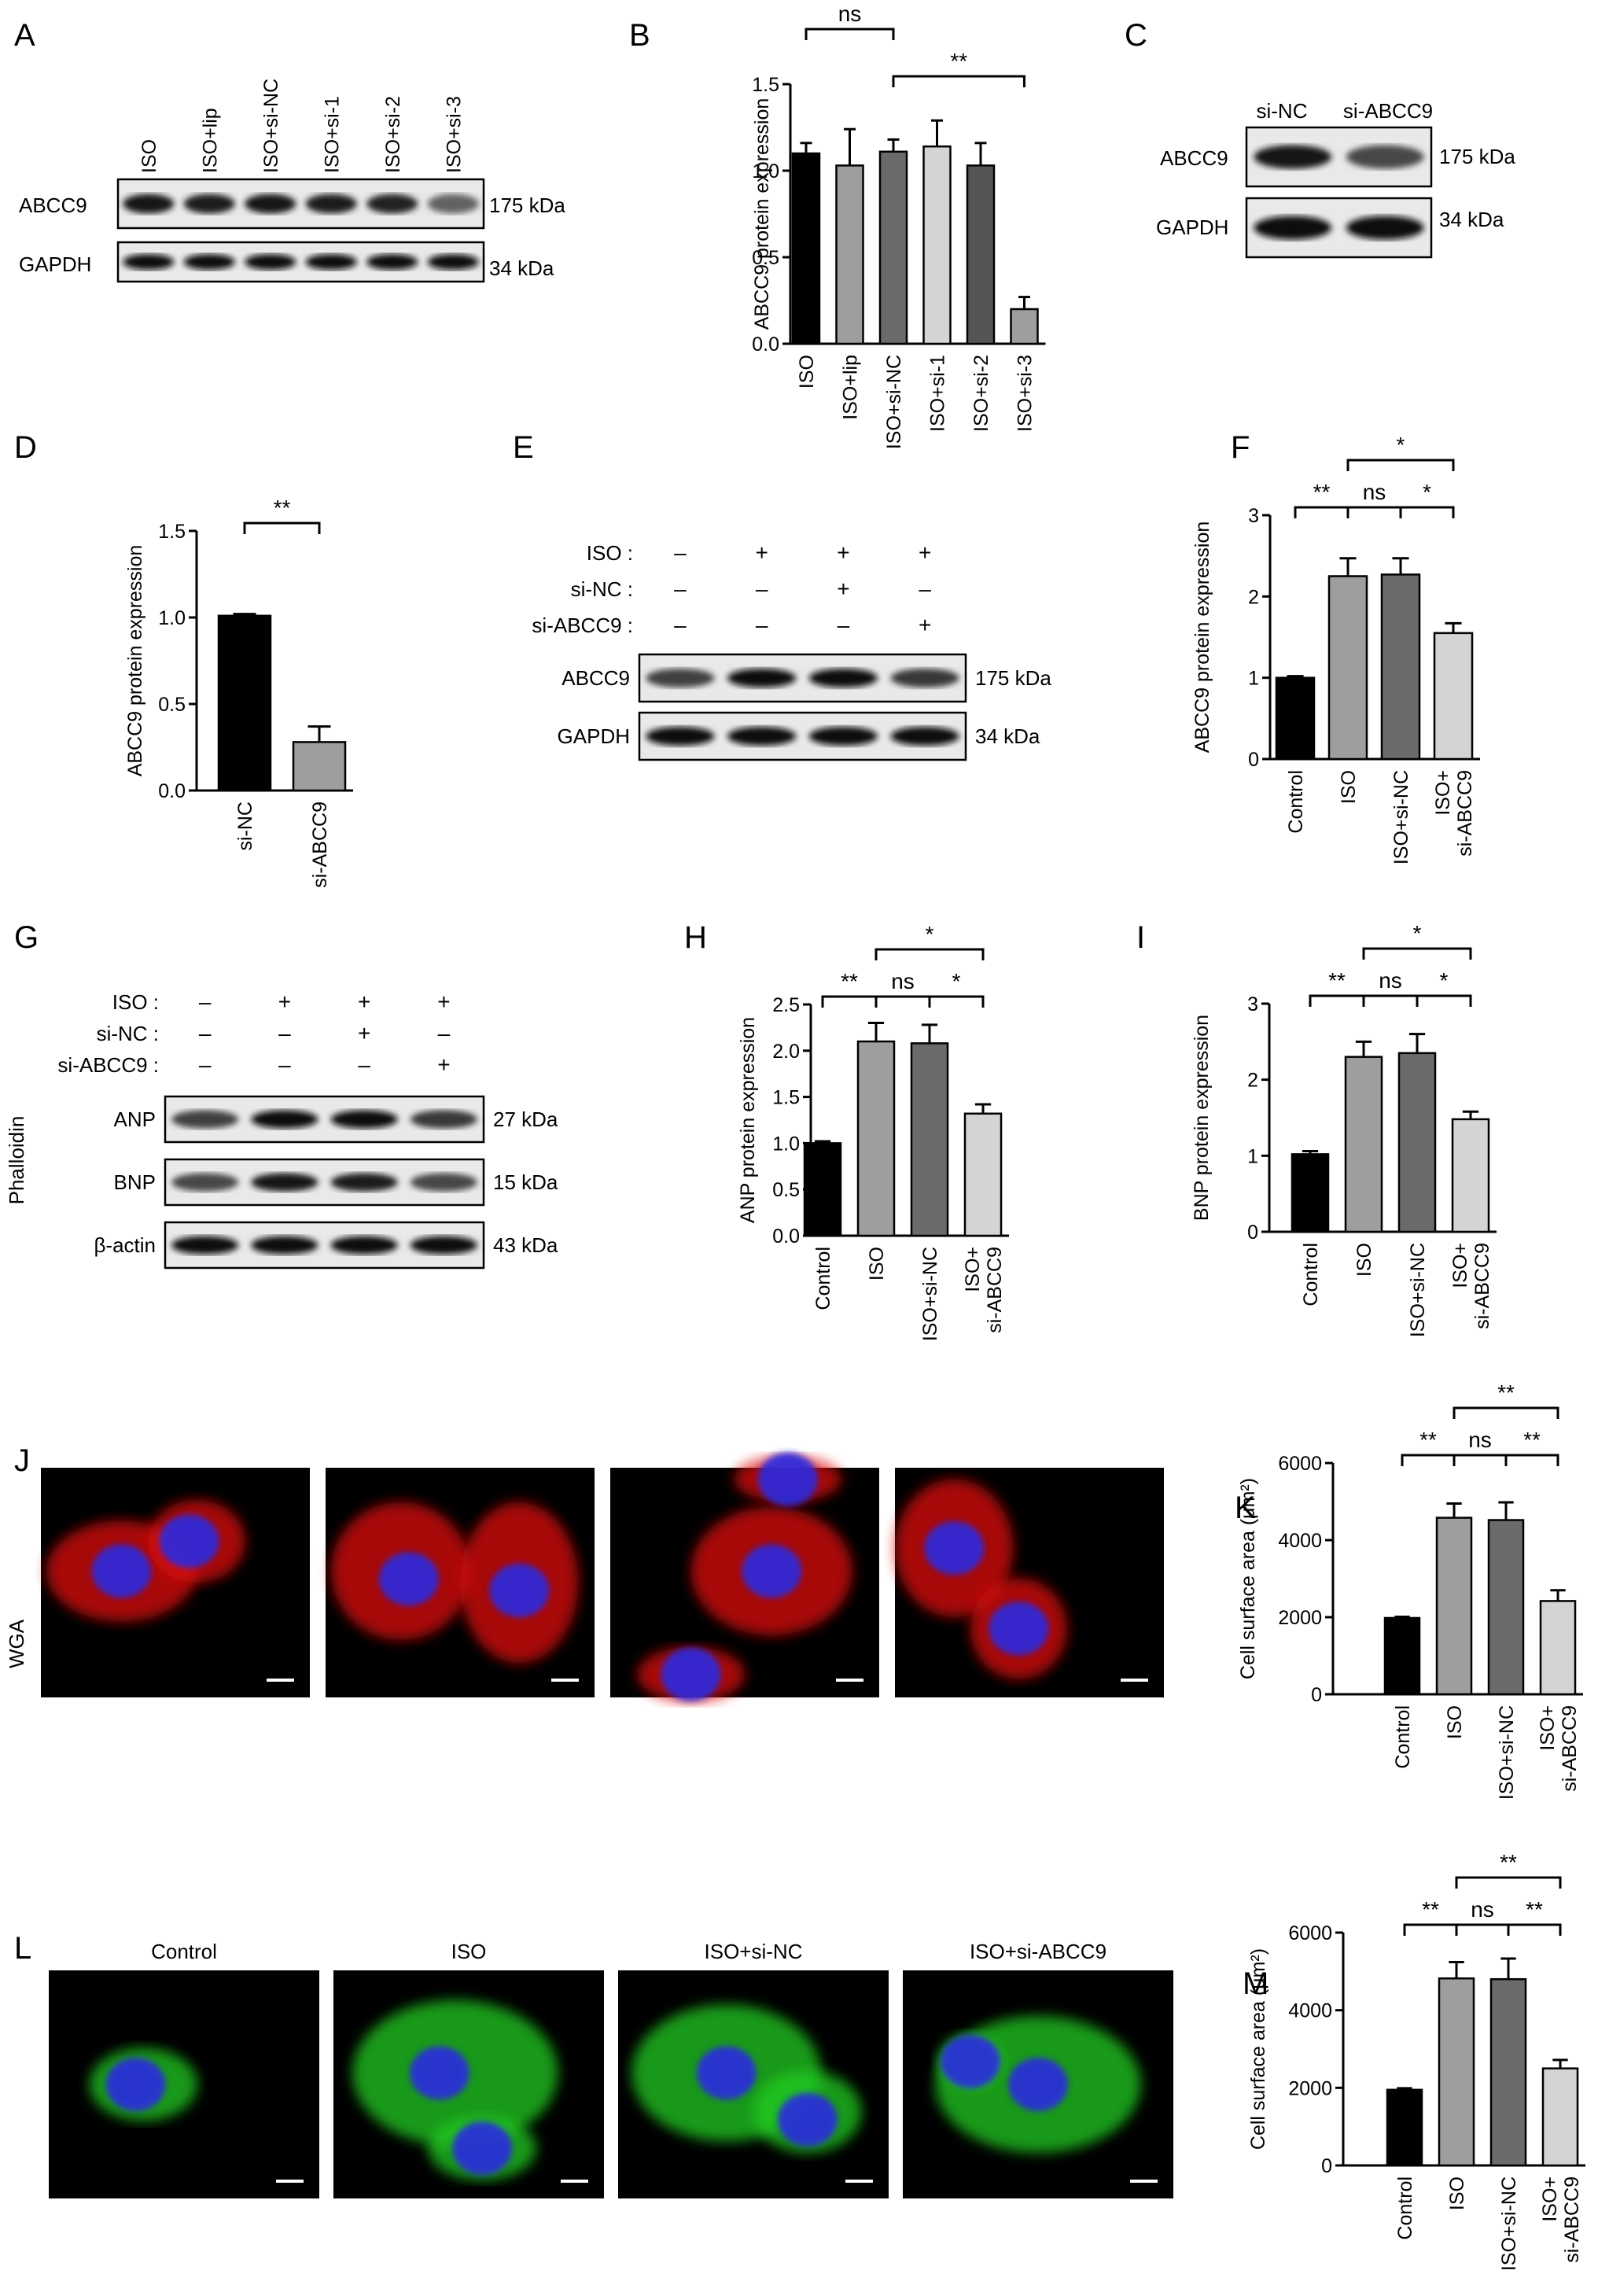  What do you see at coordinates (1038, 1951) in the screenshot?
I see `image-title: ISO+si-ABCC9` at bounding box center [1038, 1951].